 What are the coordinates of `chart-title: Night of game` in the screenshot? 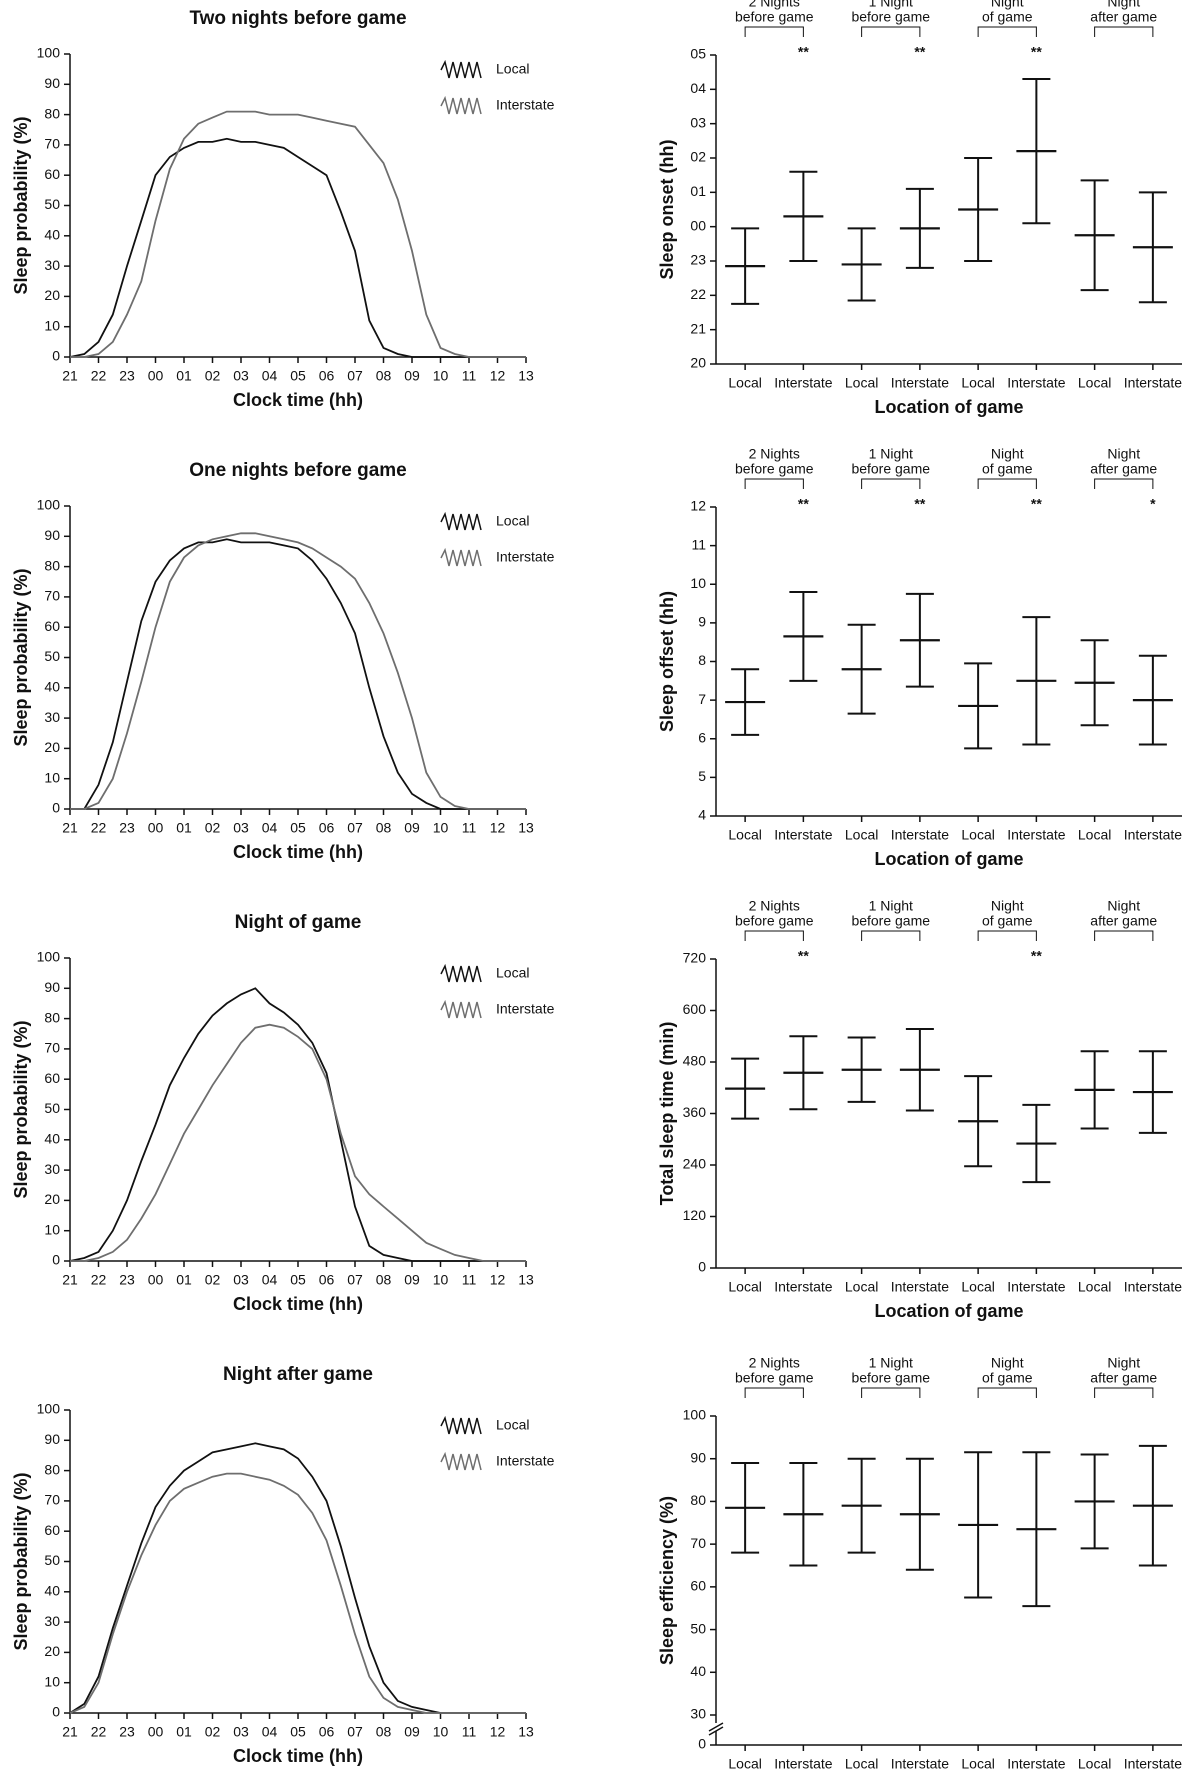 It's located at (298, 922).